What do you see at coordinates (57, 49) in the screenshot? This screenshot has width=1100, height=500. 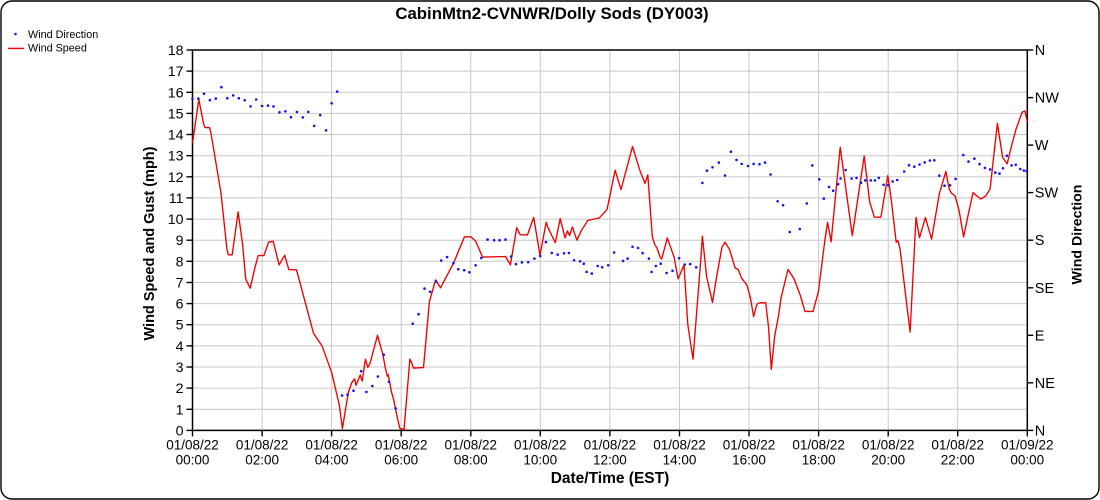 I see `svg-text: Wind Speed` at bounding box center [57, 49].